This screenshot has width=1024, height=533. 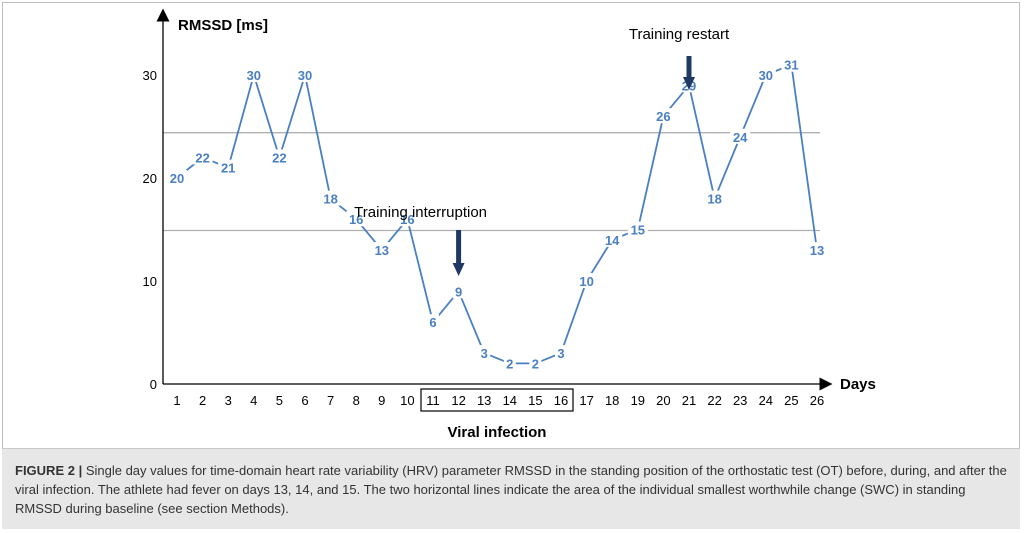 What do you see at coordinates (356, 400) in the screenshot?
I see `x-tick-label-8: 8` at bounding box center [356, 400].